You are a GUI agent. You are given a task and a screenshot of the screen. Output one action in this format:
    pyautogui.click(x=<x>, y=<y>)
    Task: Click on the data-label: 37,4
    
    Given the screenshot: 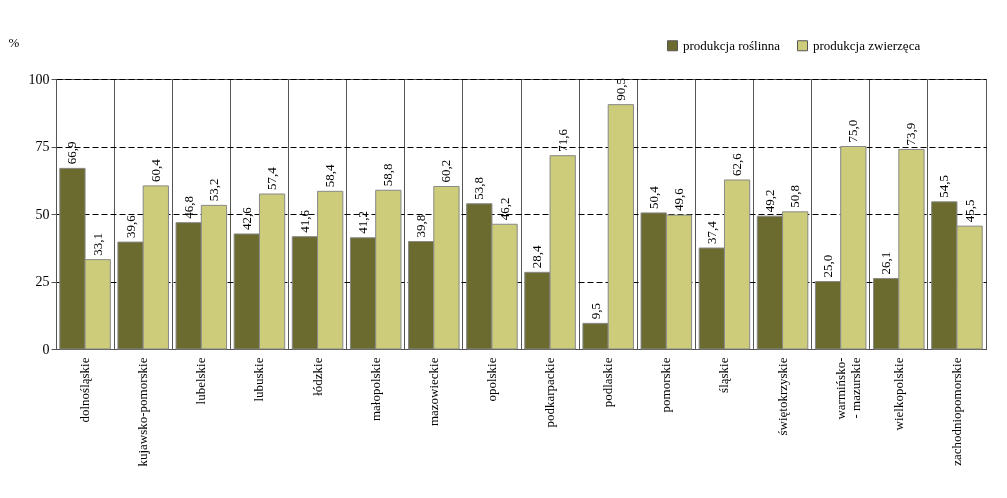 What is the action you would take?
    pyautogui.click(x=711, y=232)
    